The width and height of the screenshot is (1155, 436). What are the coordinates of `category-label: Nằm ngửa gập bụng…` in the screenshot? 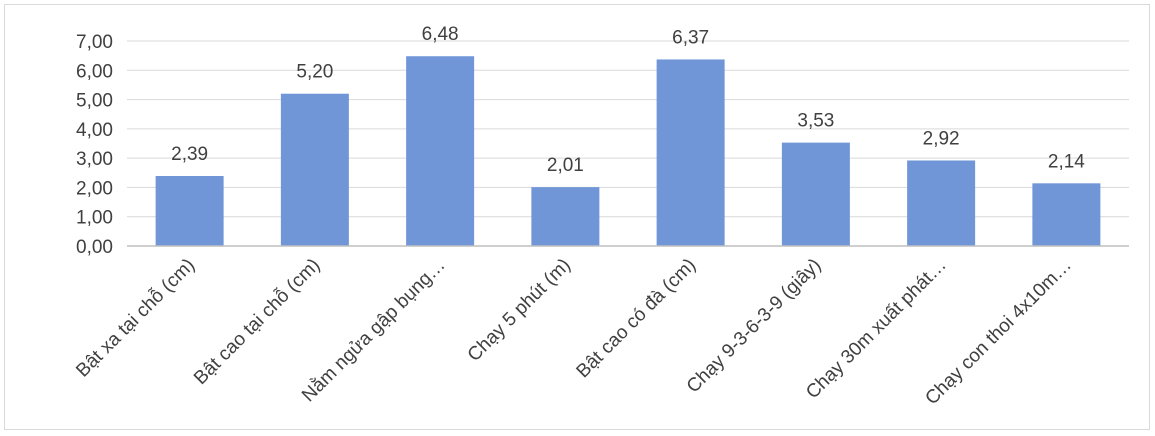 It's located at (373, 330).